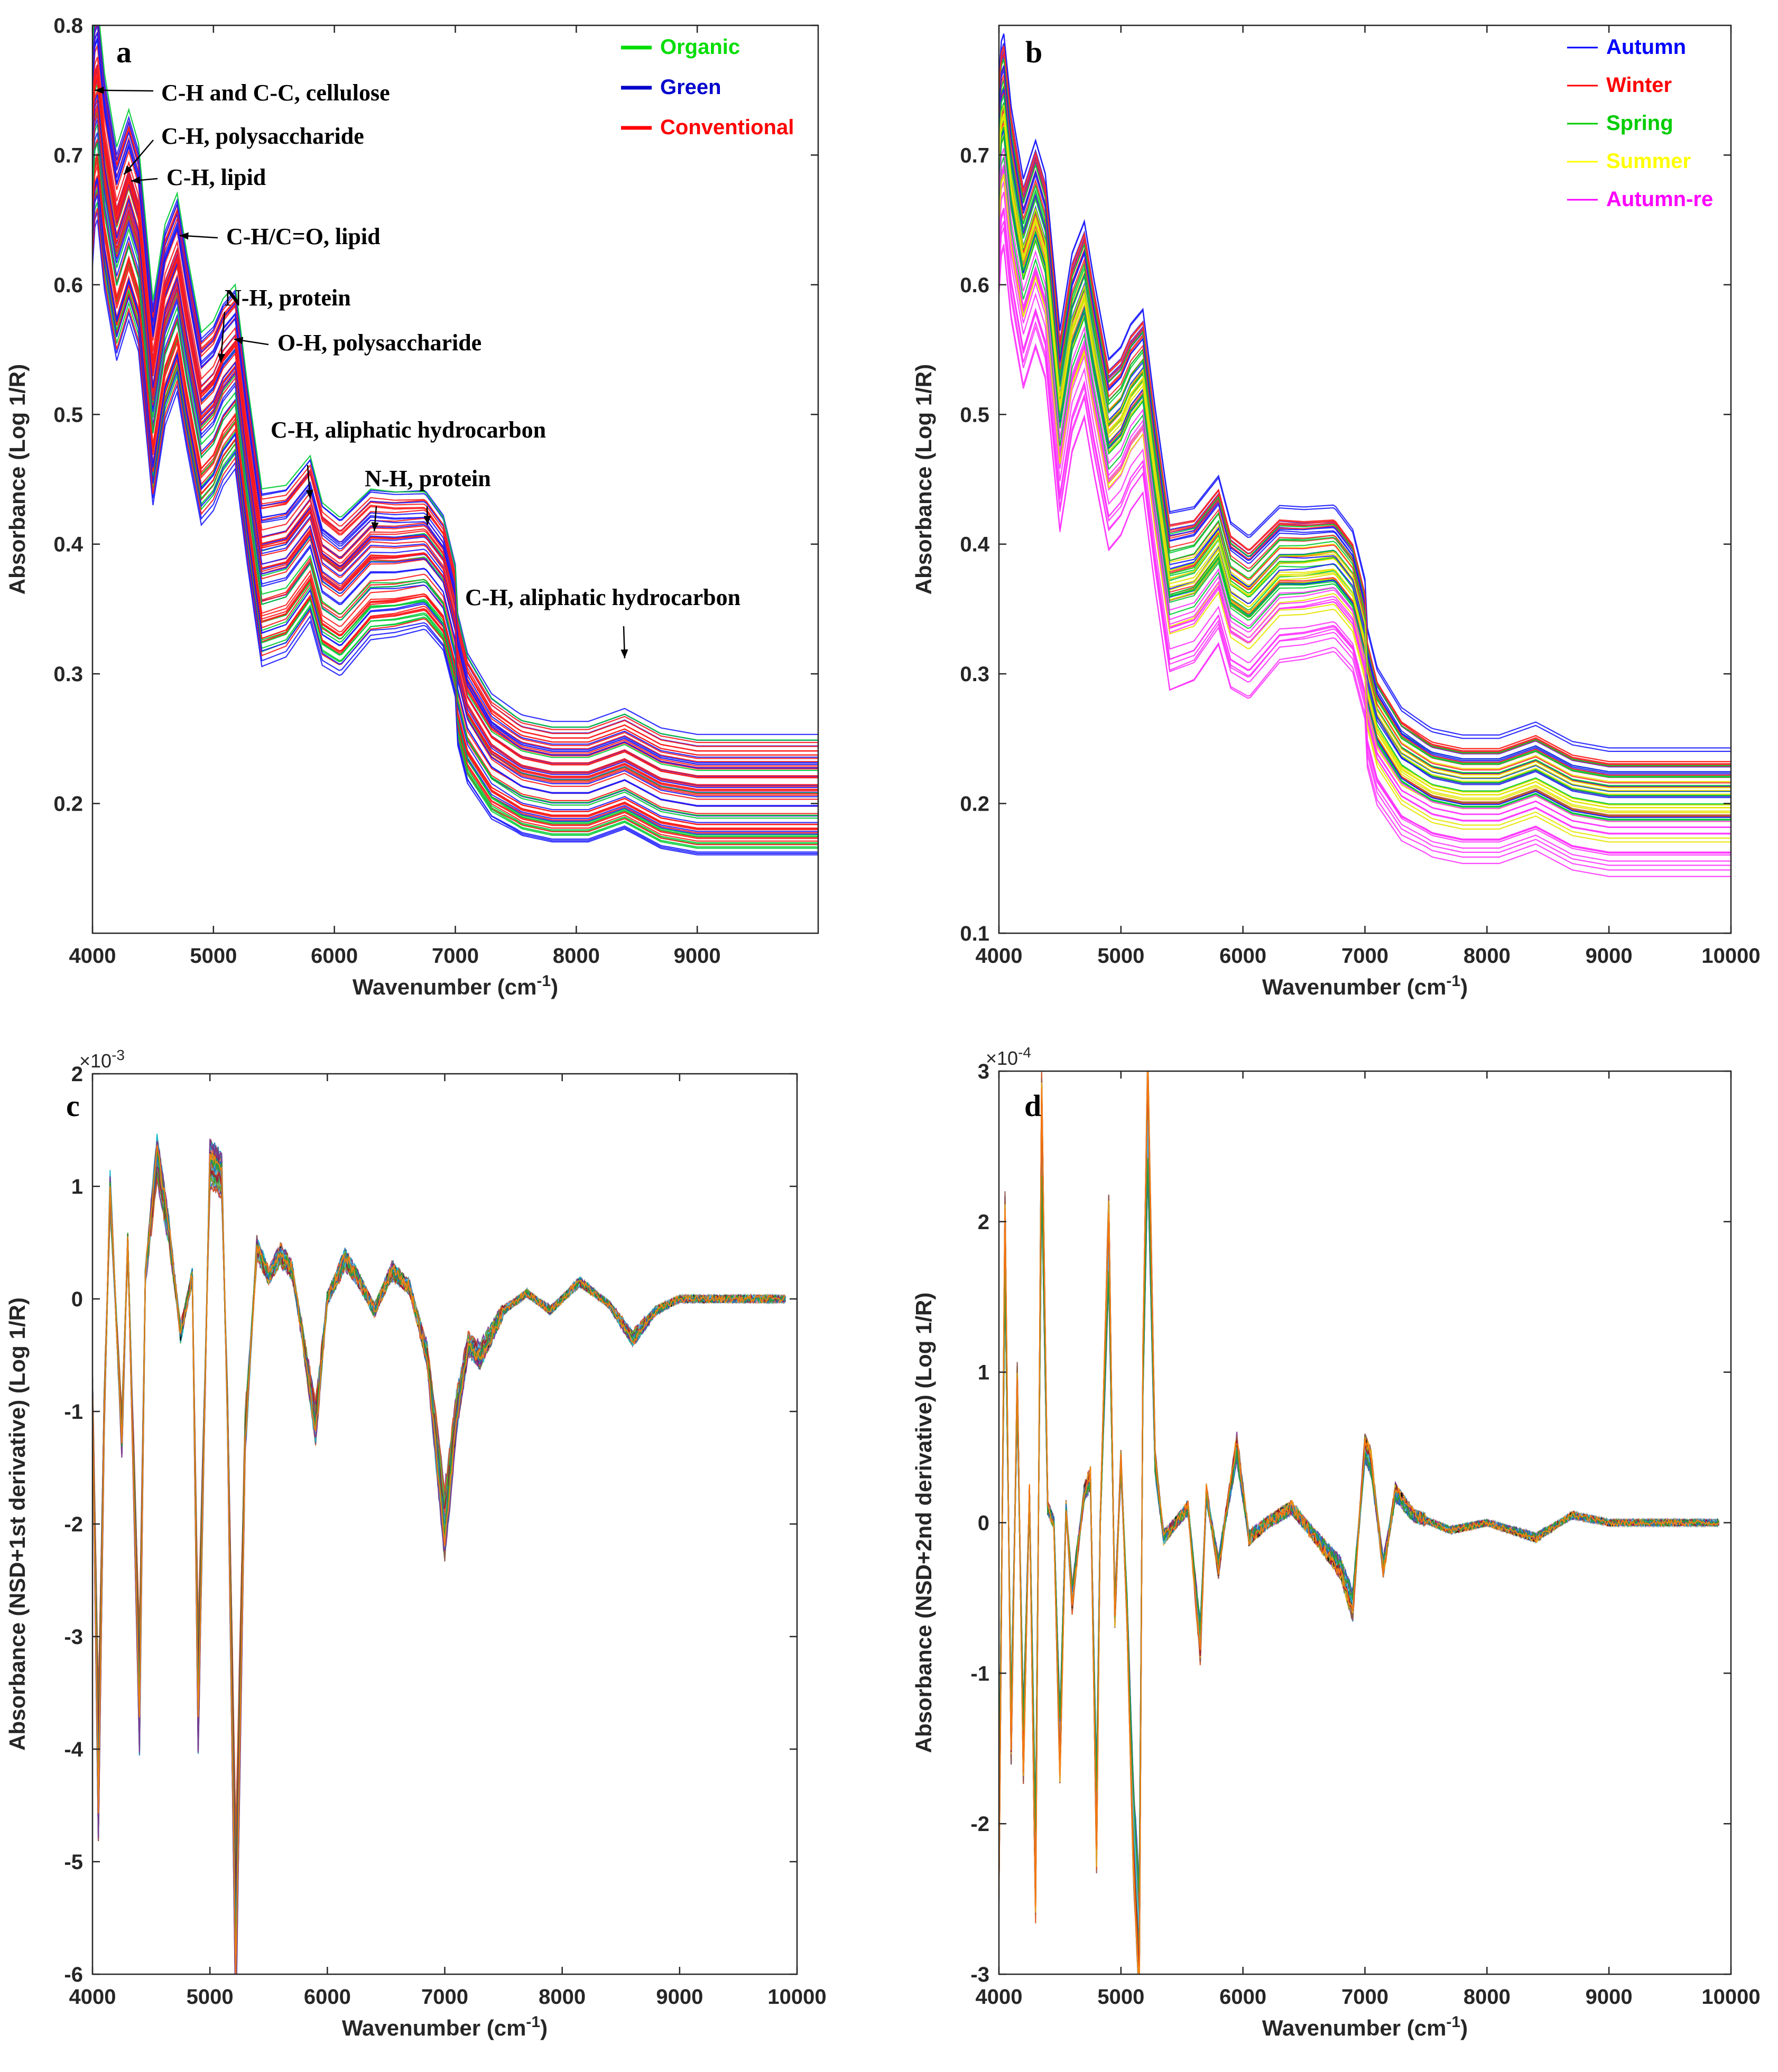 This screenshot has width=1778, height=2072. What do you see at coordinates (102, 1059) in the screenshot?
I see `y-multiplier: ×10⁻³` at bounding box center [102, 1059].